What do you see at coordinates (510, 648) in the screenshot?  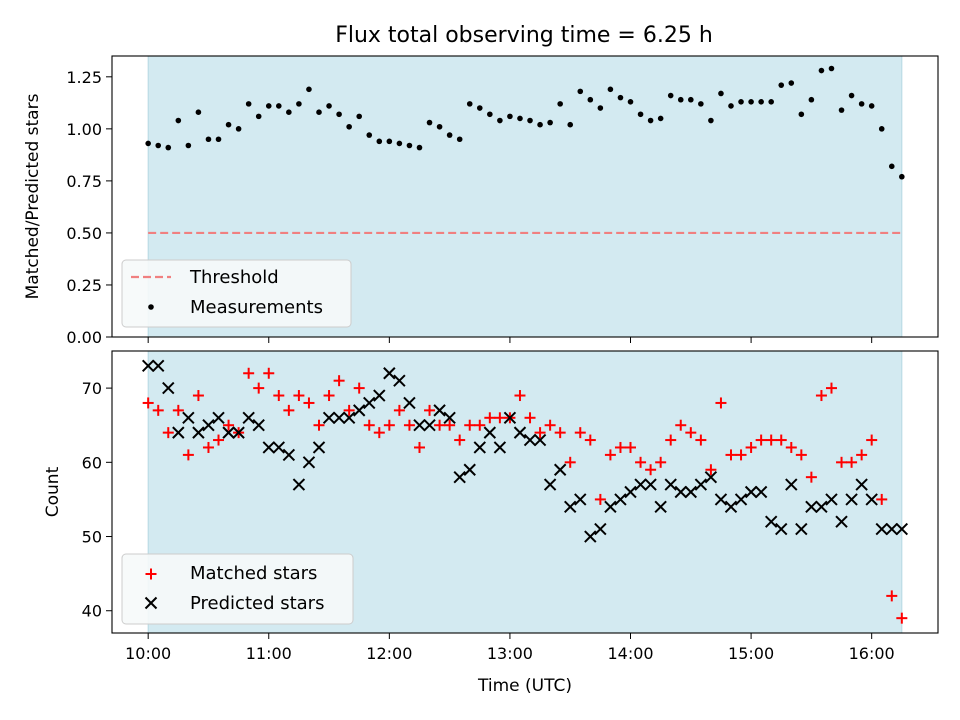 I see `bottom-x-ticks: 10:00 11:00 12:00 13:00 14:00 15:00 16:00` at bounding box center [510, 648].